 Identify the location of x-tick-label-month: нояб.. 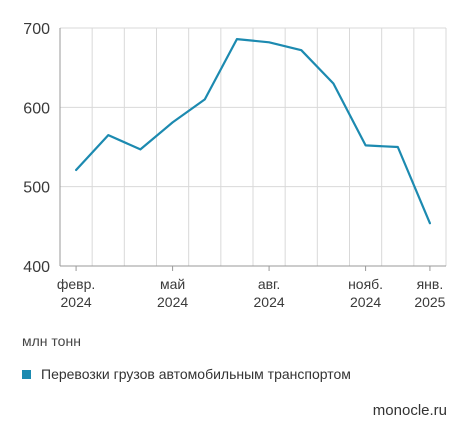
(365, 284).